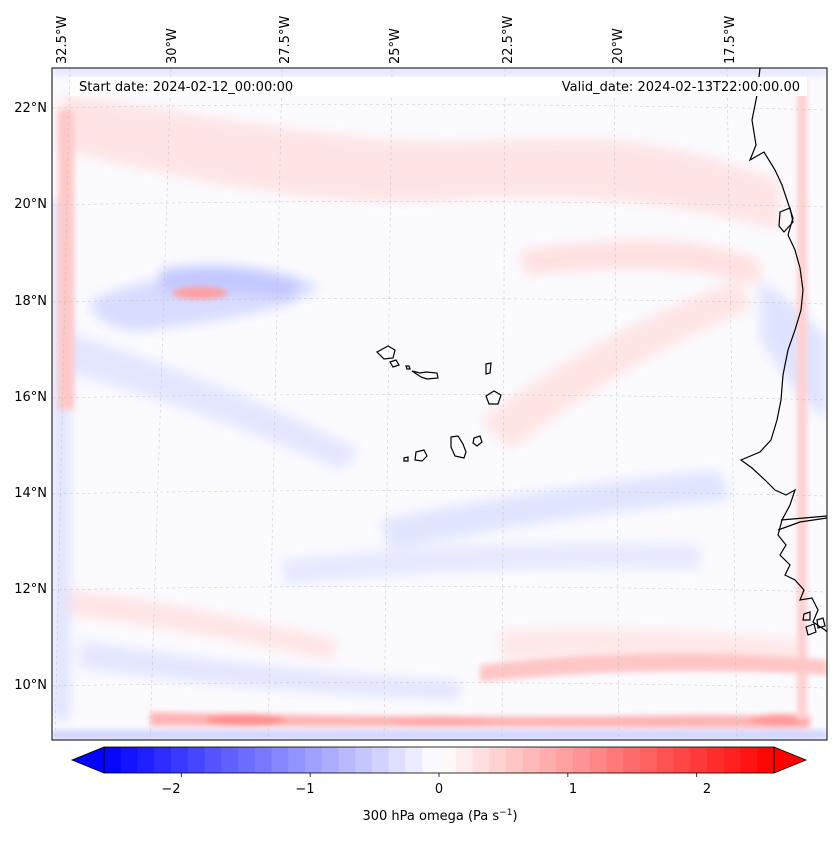 The width and height of the screenshot is (837, 843). Describe the element at coordinates (388, 404) in the screenshot. I see `meridian-25w` at that location.